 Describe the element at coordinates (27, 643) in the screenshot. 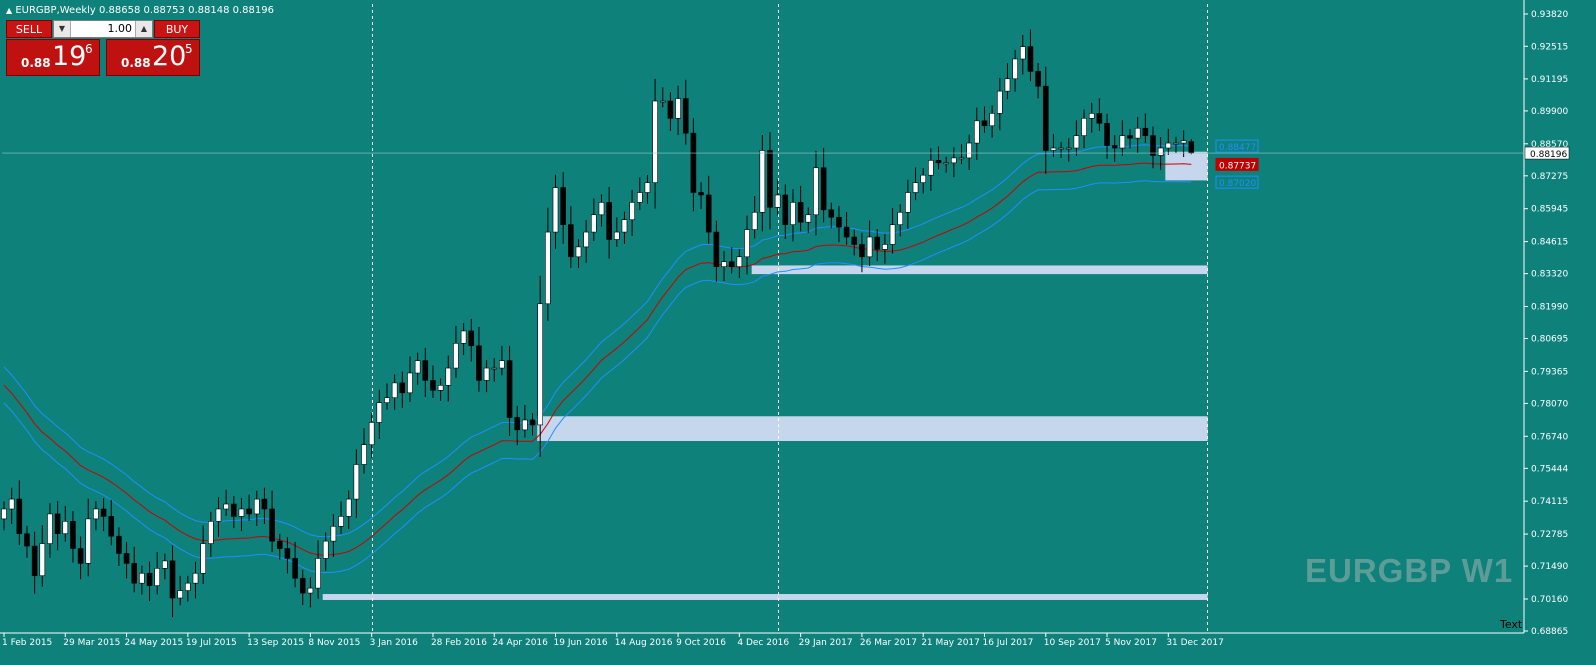

I see `time-axis-label: 1 Feb 2015` at that location.